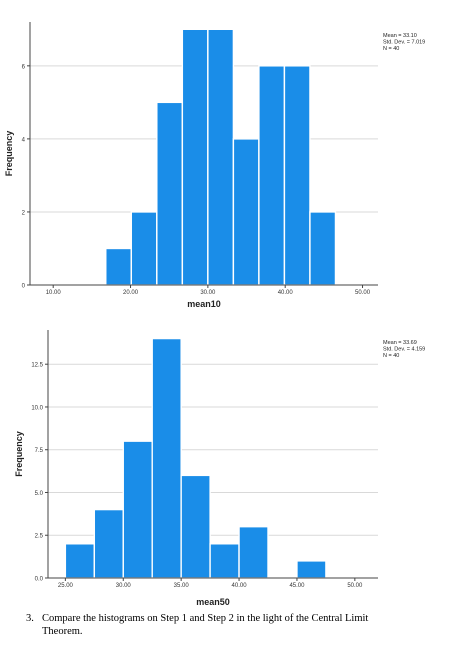 This screenshot has width=463, height=648. Describe the element at coordinates (24, 140) in the screenshot. I see `y-tick-label: 4` at that location.